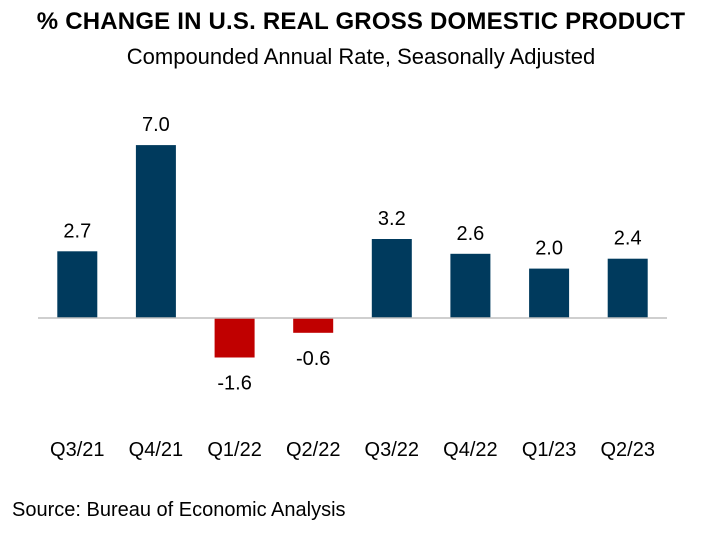 The image size is (722, 539). What do you see at coordinates (234, 450) in the screenshot?
I see `x-tick-label: Q1/22` at bounding box center [234, 450].